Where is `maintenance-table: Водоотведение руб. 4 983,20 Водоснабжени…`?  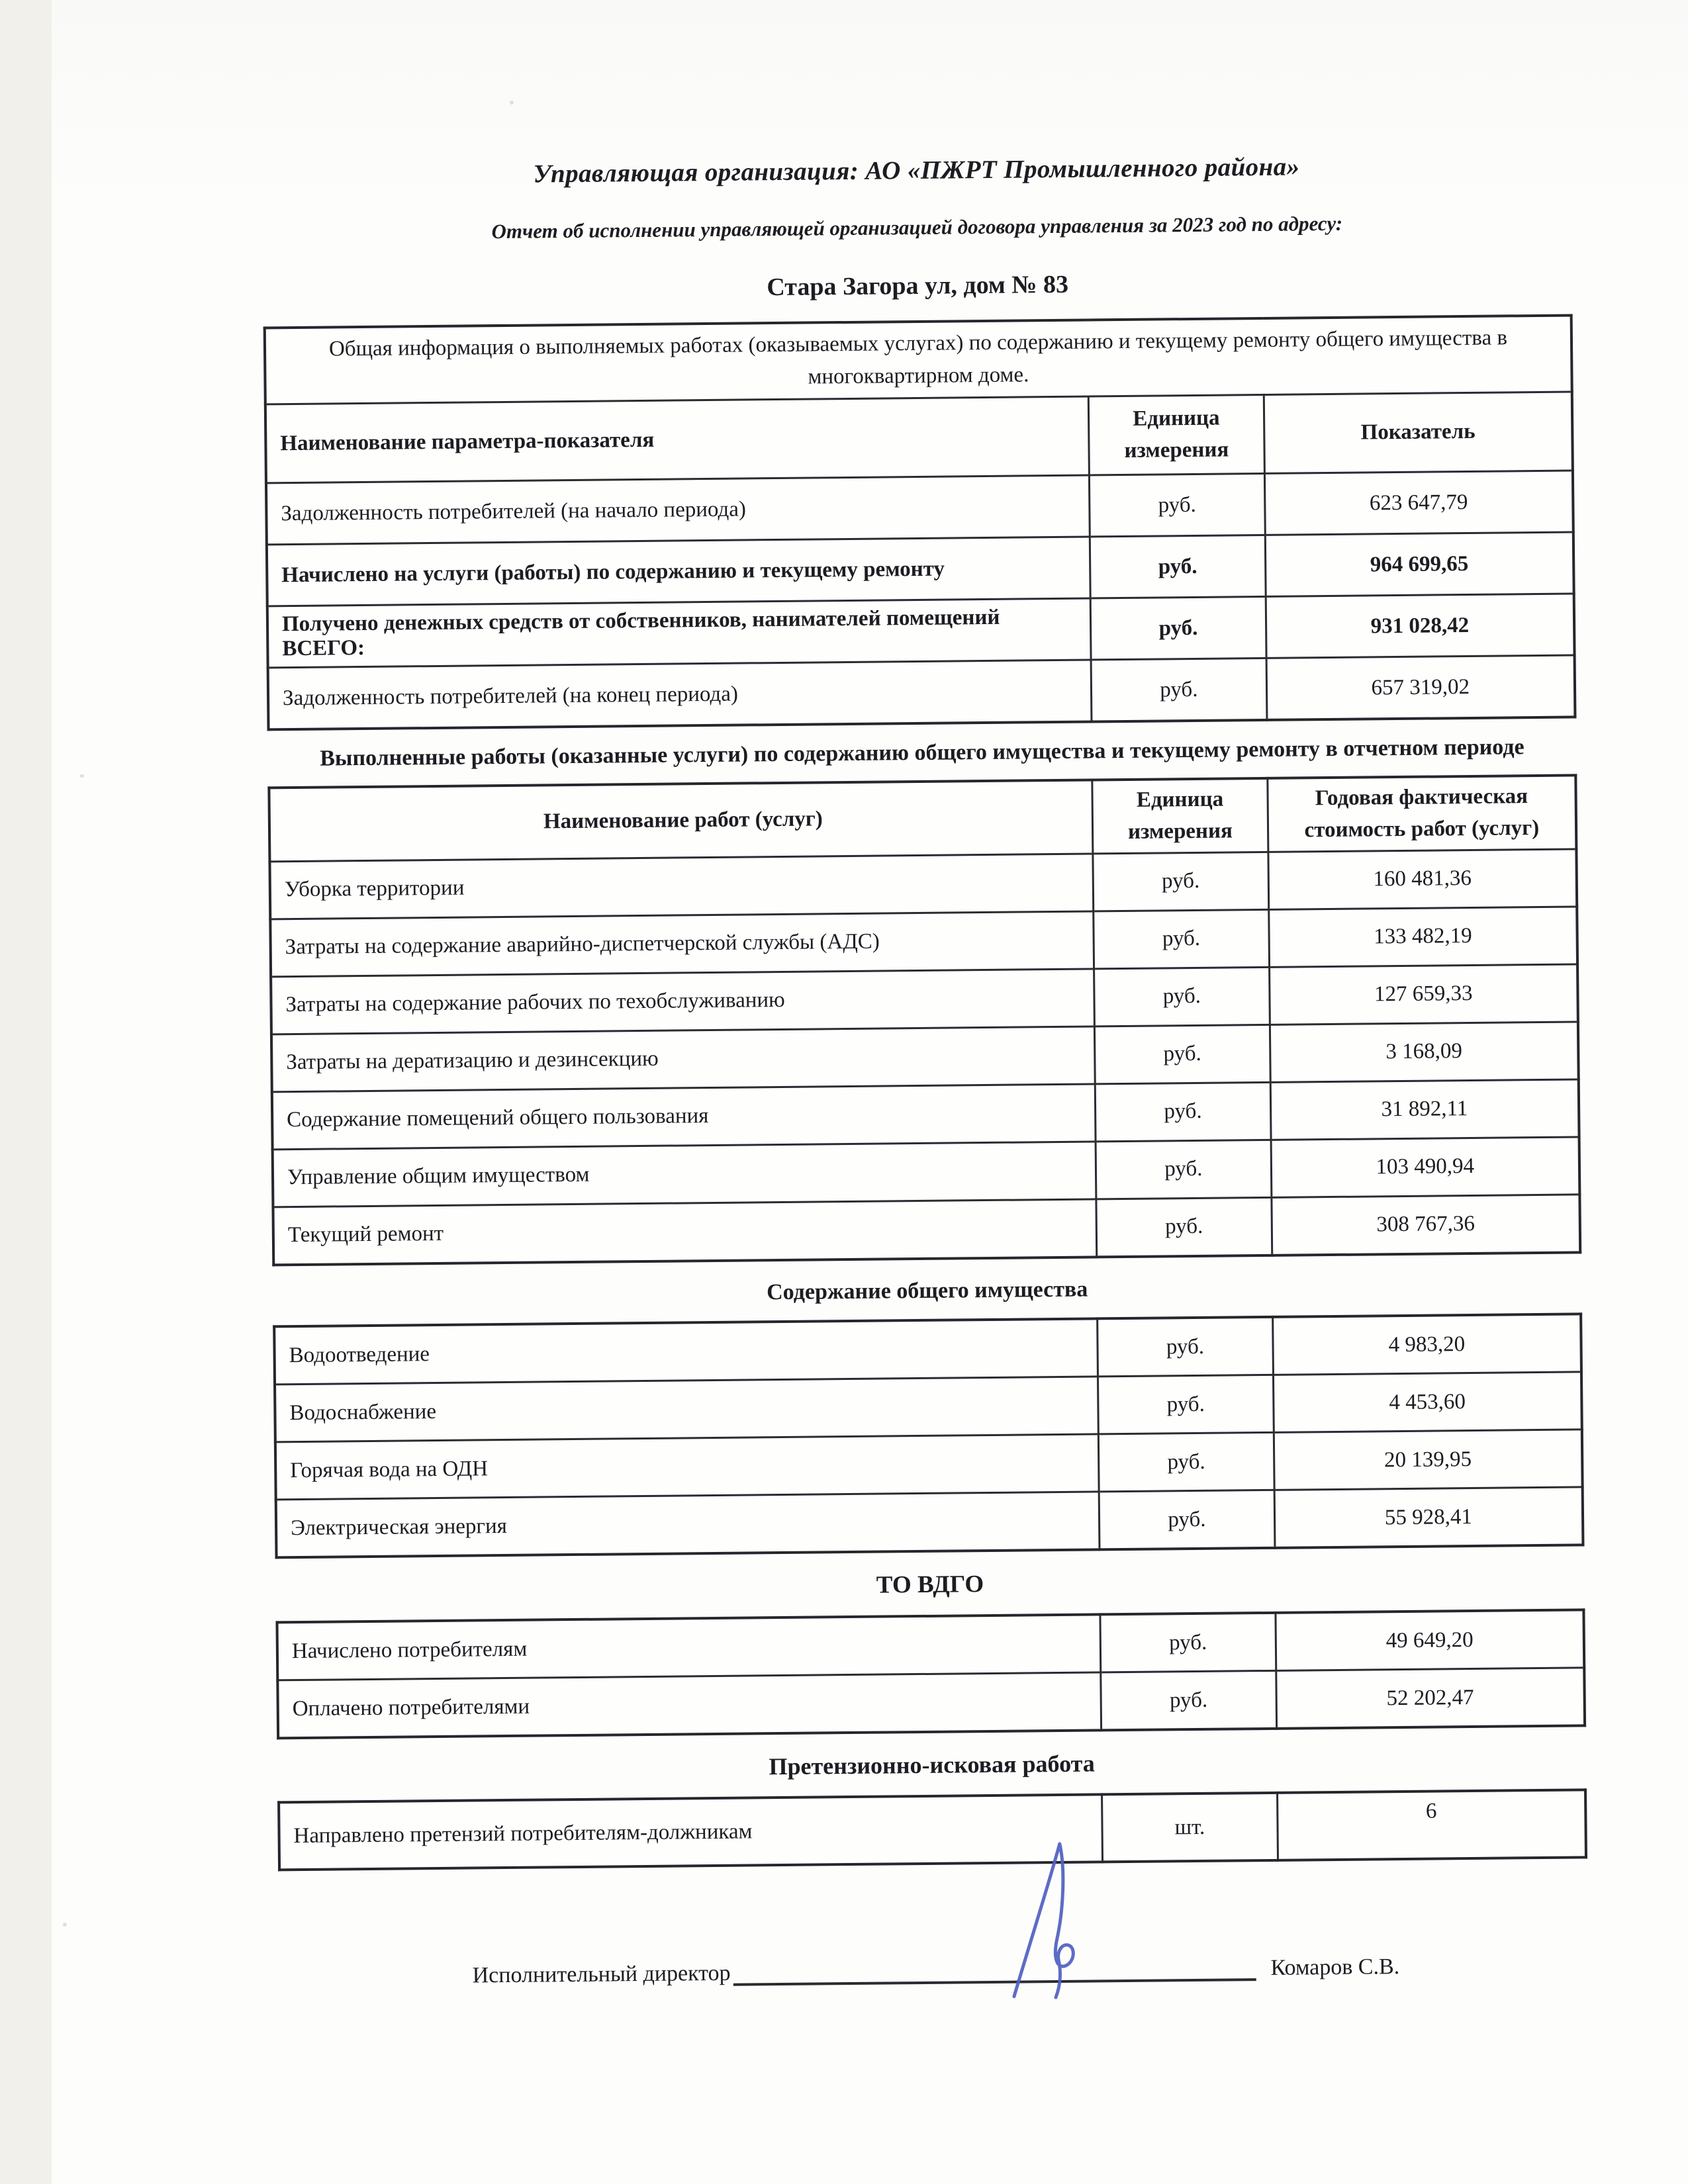
maintenance-table: Водоотведение руб. 4 983,20 Водоснабжени… is located at coordinates (929, 1436).